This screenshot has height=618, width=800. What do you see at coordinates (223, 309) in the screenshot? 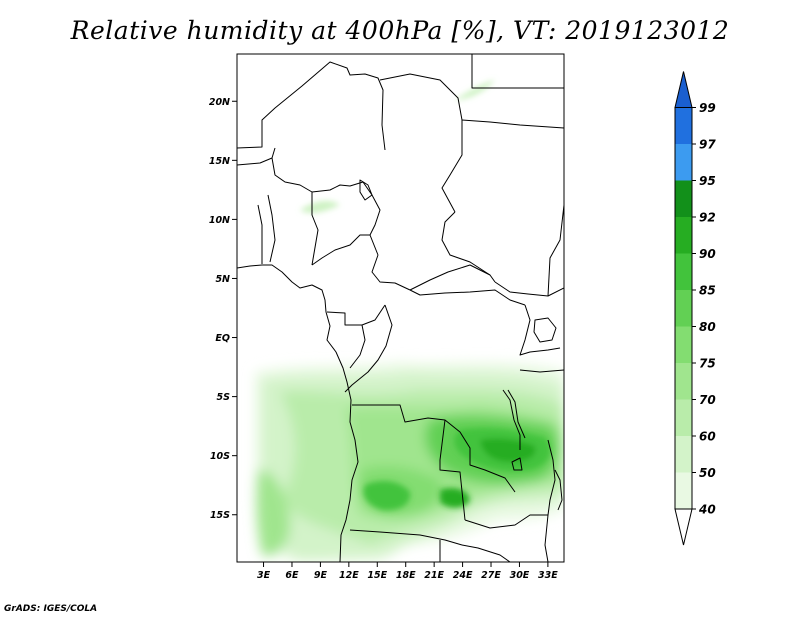
I see `latitude-axis: 20N 15N 10N 5N EQ 5S 10S 15S` at bounding box center [223, 309].